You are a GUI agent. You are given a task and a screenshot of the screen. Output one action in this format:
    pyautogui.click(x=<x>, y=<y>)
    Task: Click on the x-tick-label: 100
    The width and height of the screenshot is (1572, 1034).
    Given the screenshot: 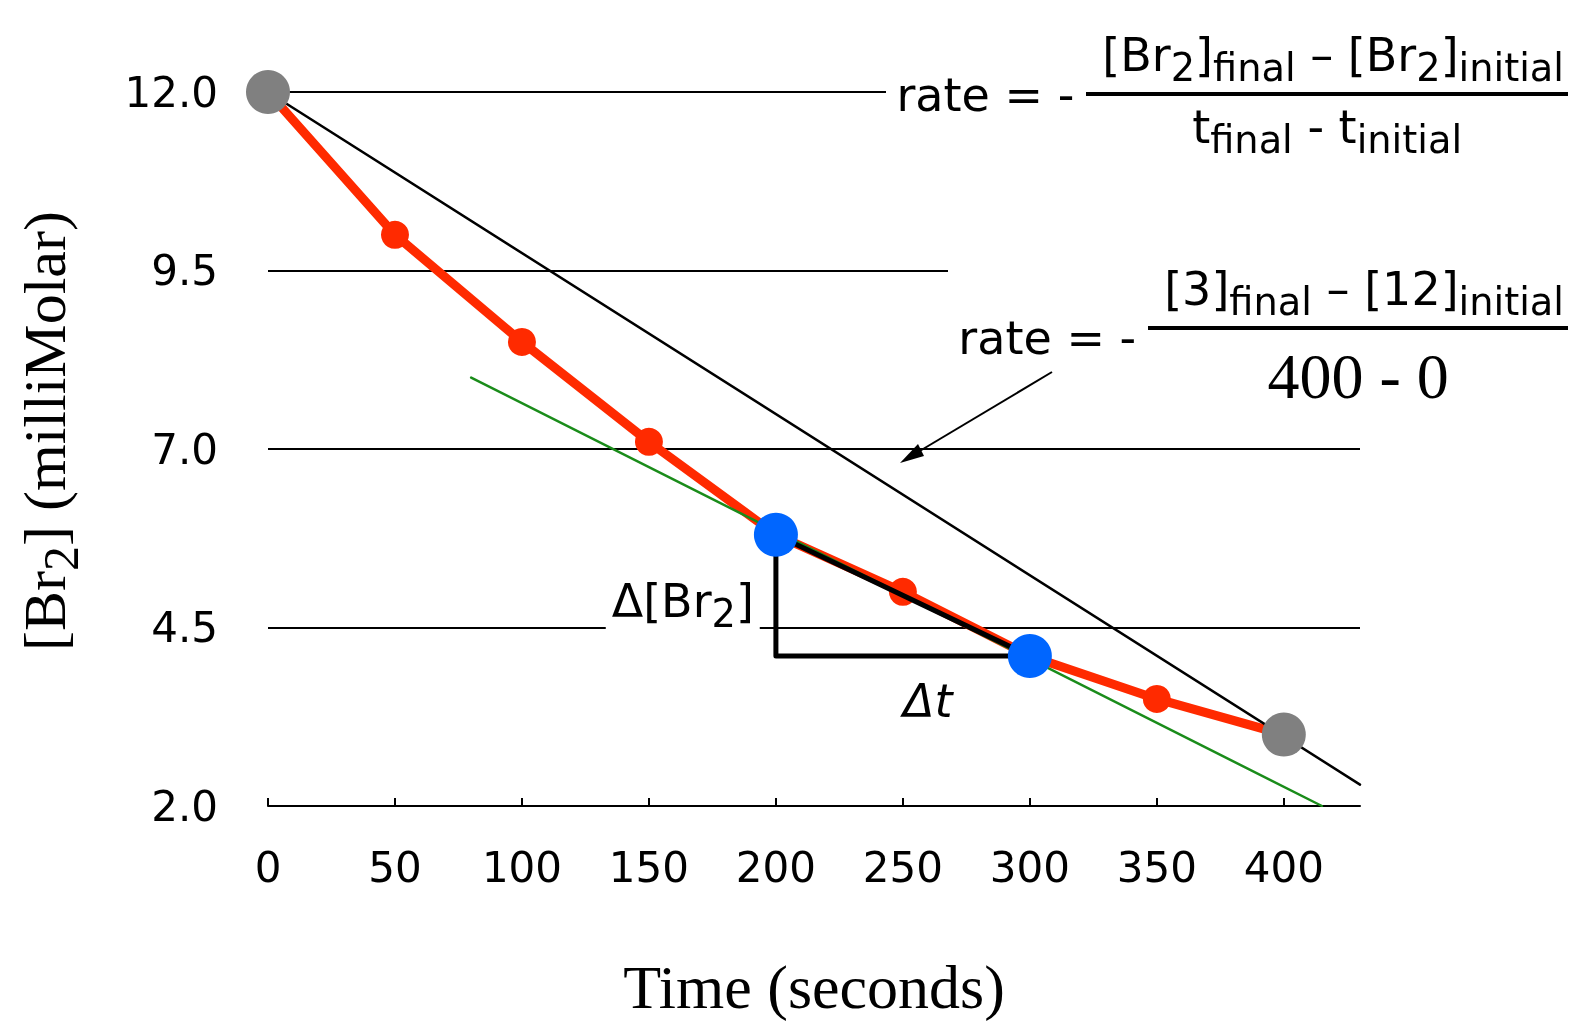 What is the action you would take?
    pyautogui.click(x=522, y=867)
    